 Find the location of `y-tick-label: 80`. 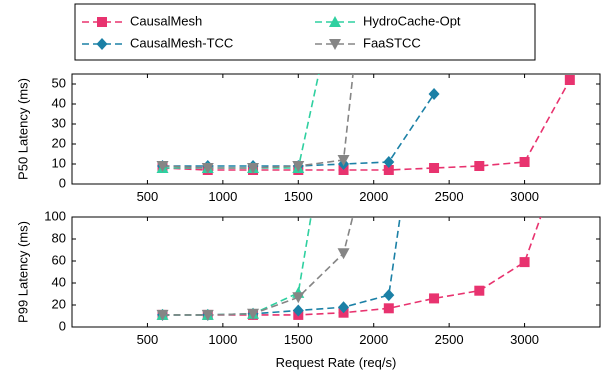

y-tick-label: 80 is located at coordinates (59, 237).